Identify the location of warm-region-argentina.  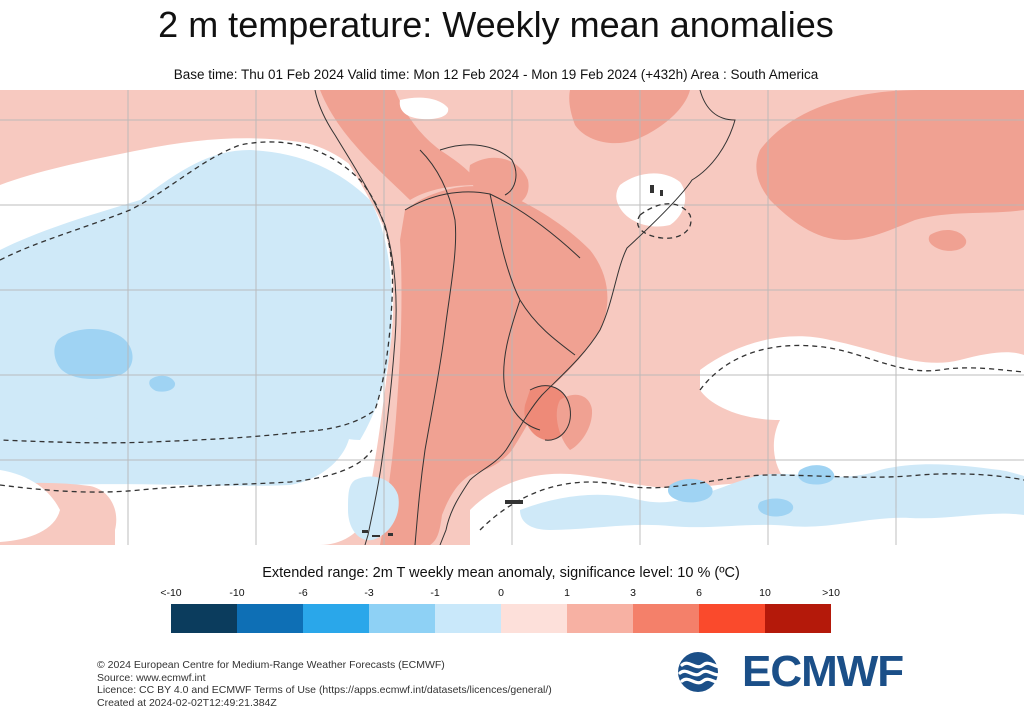
(494, 365).